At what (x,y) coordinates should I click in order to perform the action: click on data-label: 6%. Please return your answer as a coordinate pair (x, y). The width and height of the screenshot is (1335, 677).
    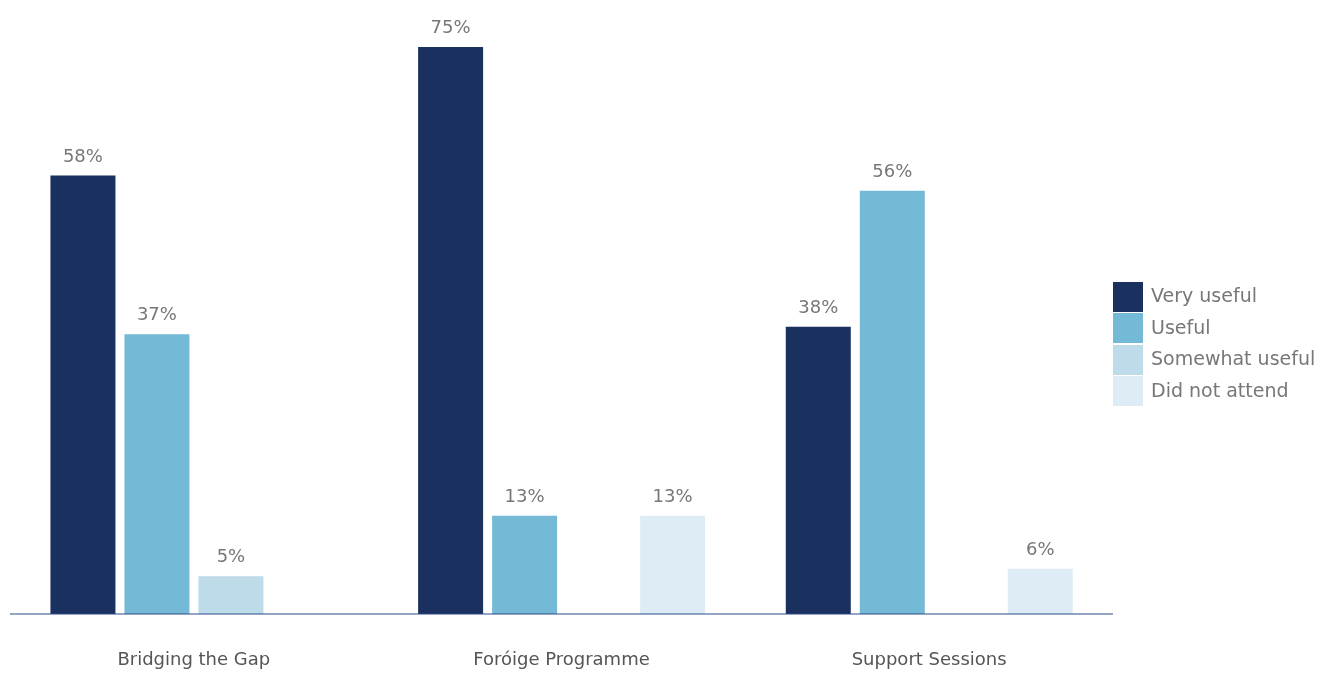
    Looking at the image, I should click on (1040, 548).